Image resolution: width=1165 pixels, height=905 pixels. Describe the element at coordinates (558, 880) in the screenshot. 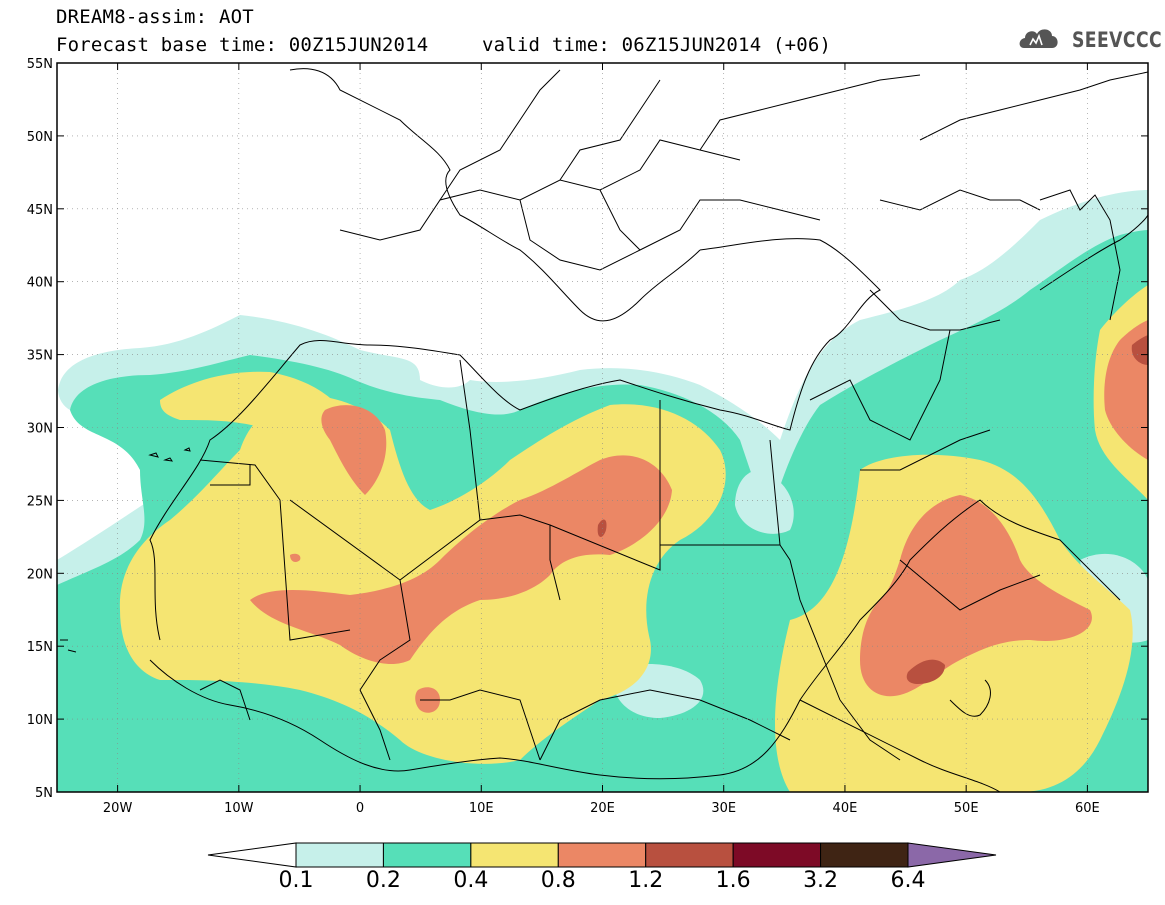

I see `colorbar-level-label: 0.8` at that location.